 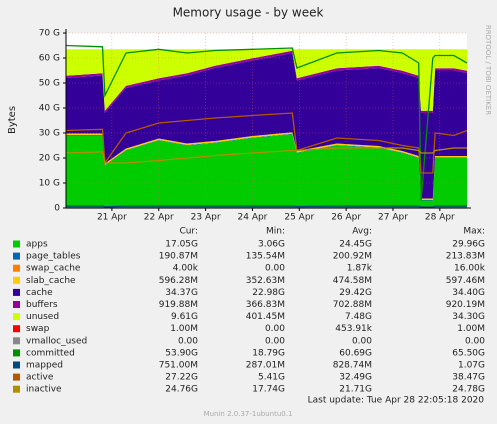 I want to click on legend-max: 0.00, so click(x=475, y=341).